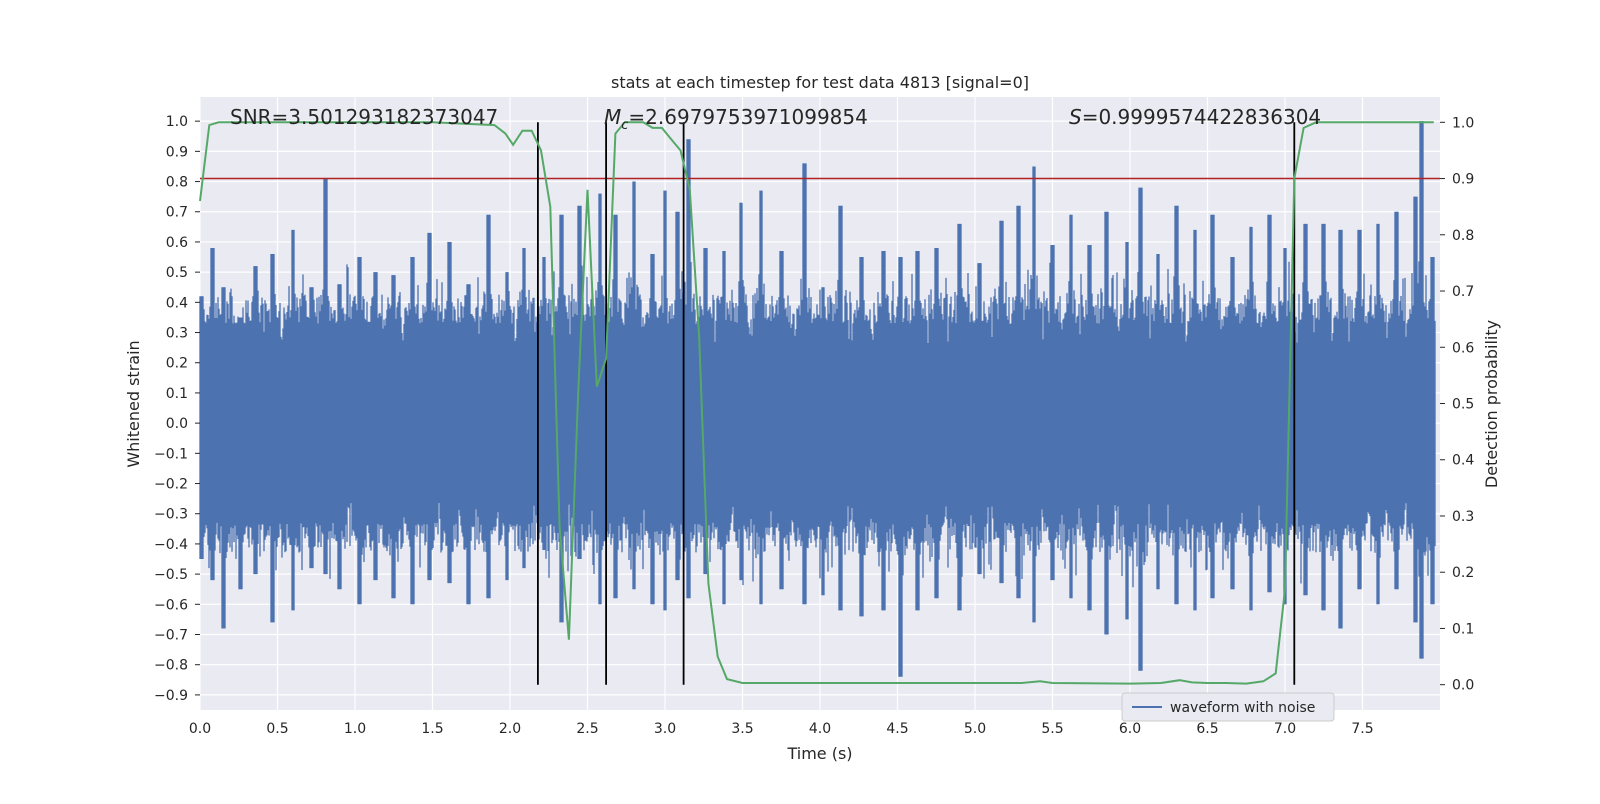  I want to click on y2-axis-label: Detection probability, so click(1491, 404).